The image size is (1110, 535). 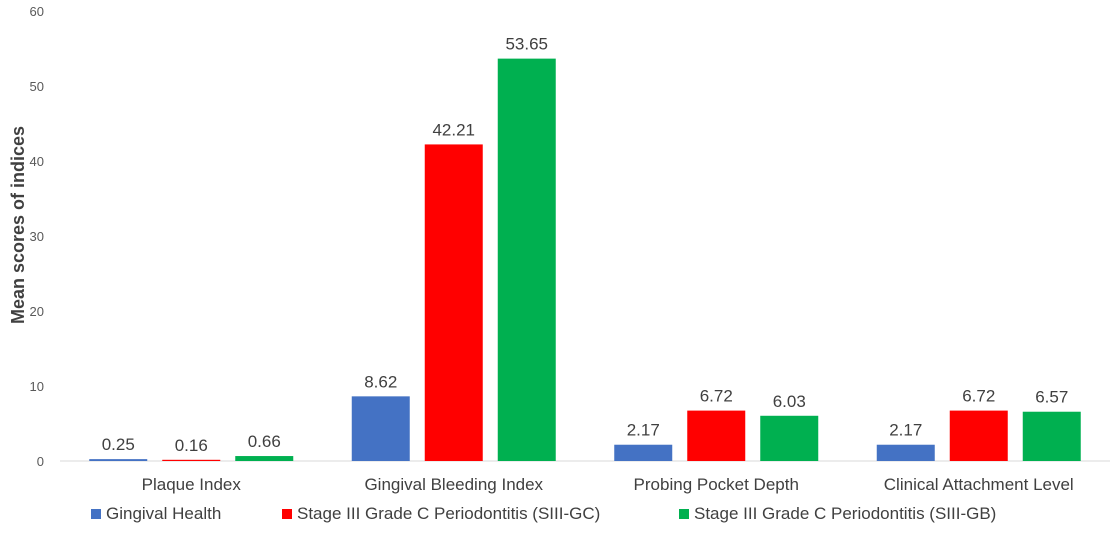 I want to click on data-label: 0.25, so click(x=118, y=444).